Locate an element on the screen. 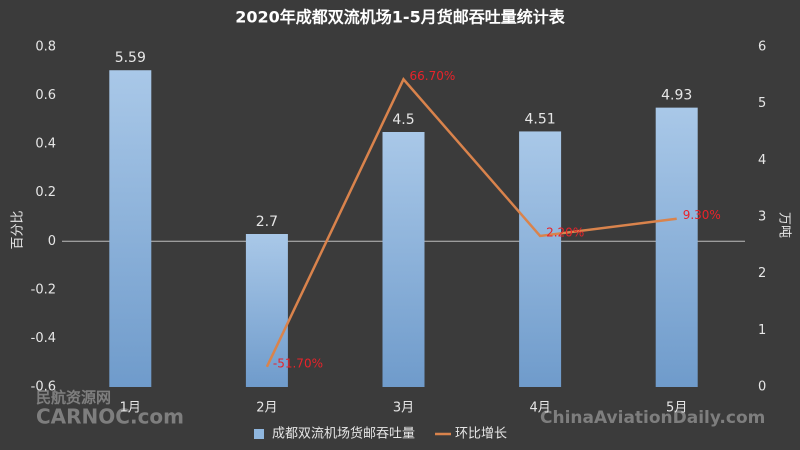  y-tick-label: 0.4 is located at coordinates (45, 144).